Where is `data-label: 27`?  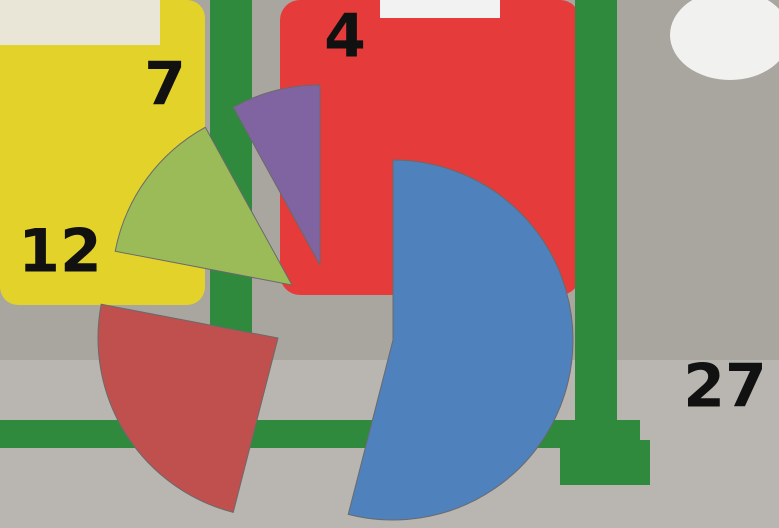 data-label: 27 is located at coordinates (725, 387).